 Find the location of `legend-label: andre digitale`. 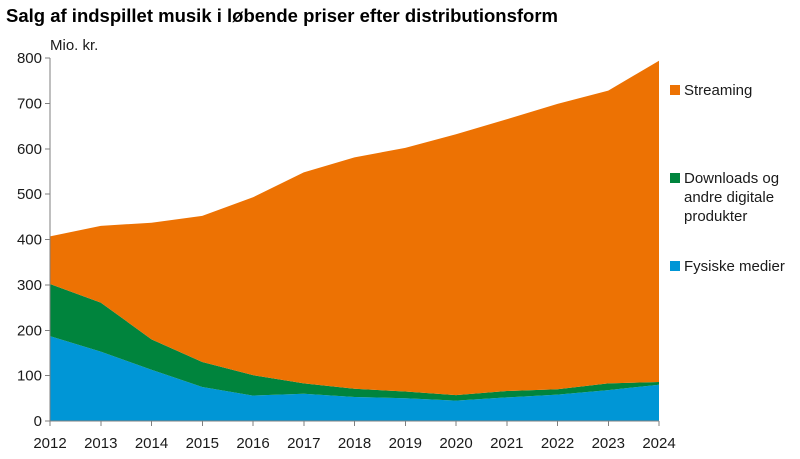

legend-label: andre digitale is located at coordinates (729, 197).